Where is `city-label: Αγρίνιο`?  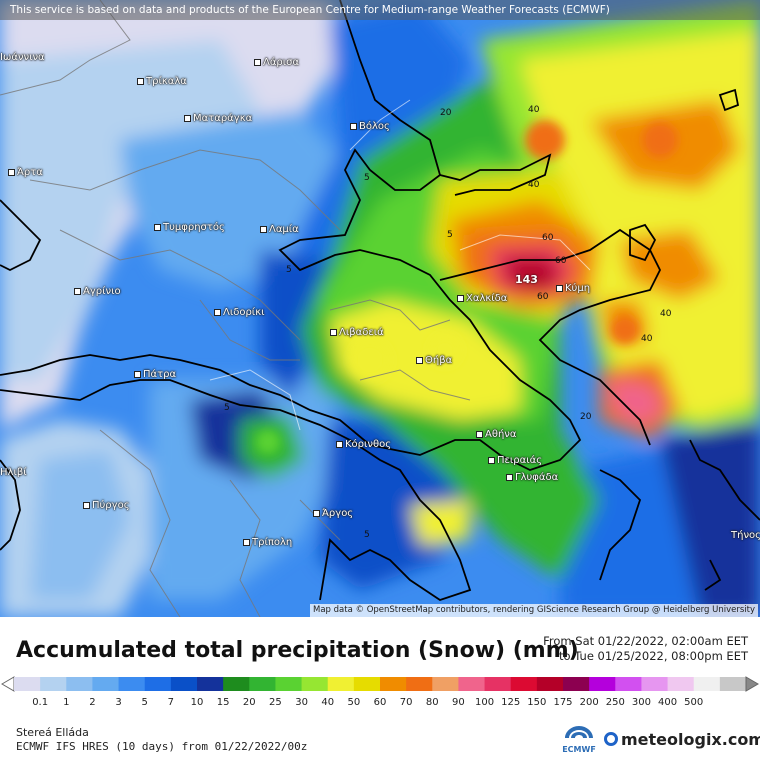 city-label: Αγρίνιο is located at coordinates (97, 291).